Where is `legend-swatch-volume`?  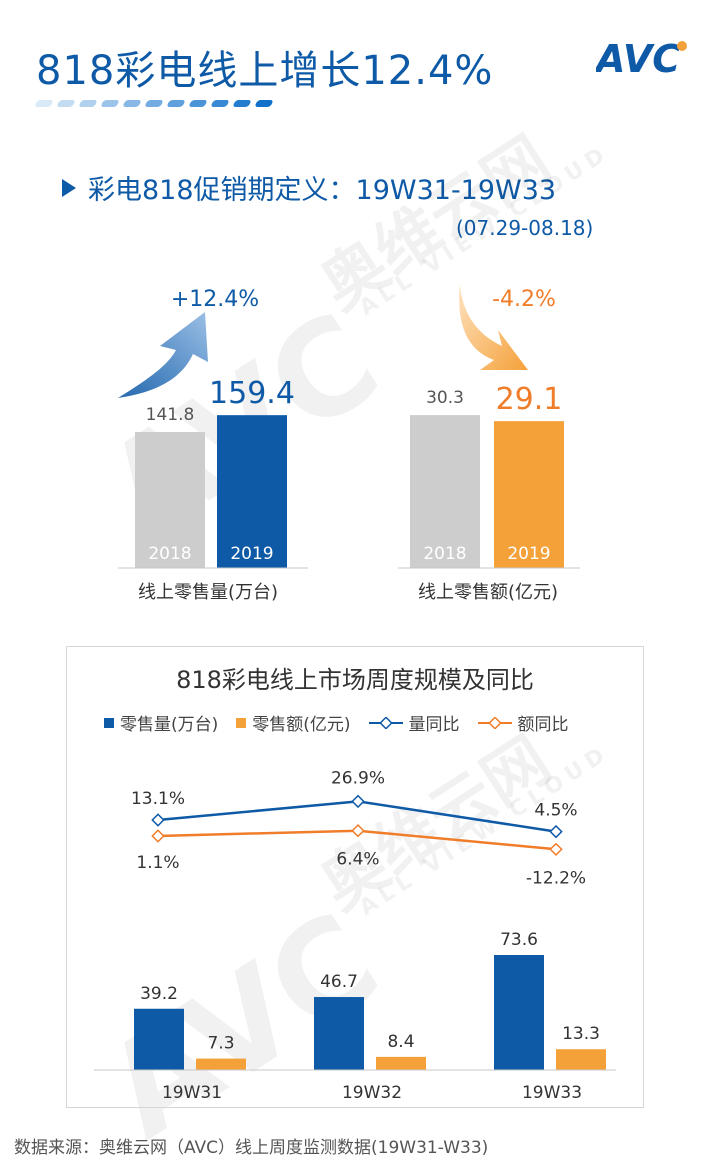 legend-swatch-volume is located at coordinates (109, 722).